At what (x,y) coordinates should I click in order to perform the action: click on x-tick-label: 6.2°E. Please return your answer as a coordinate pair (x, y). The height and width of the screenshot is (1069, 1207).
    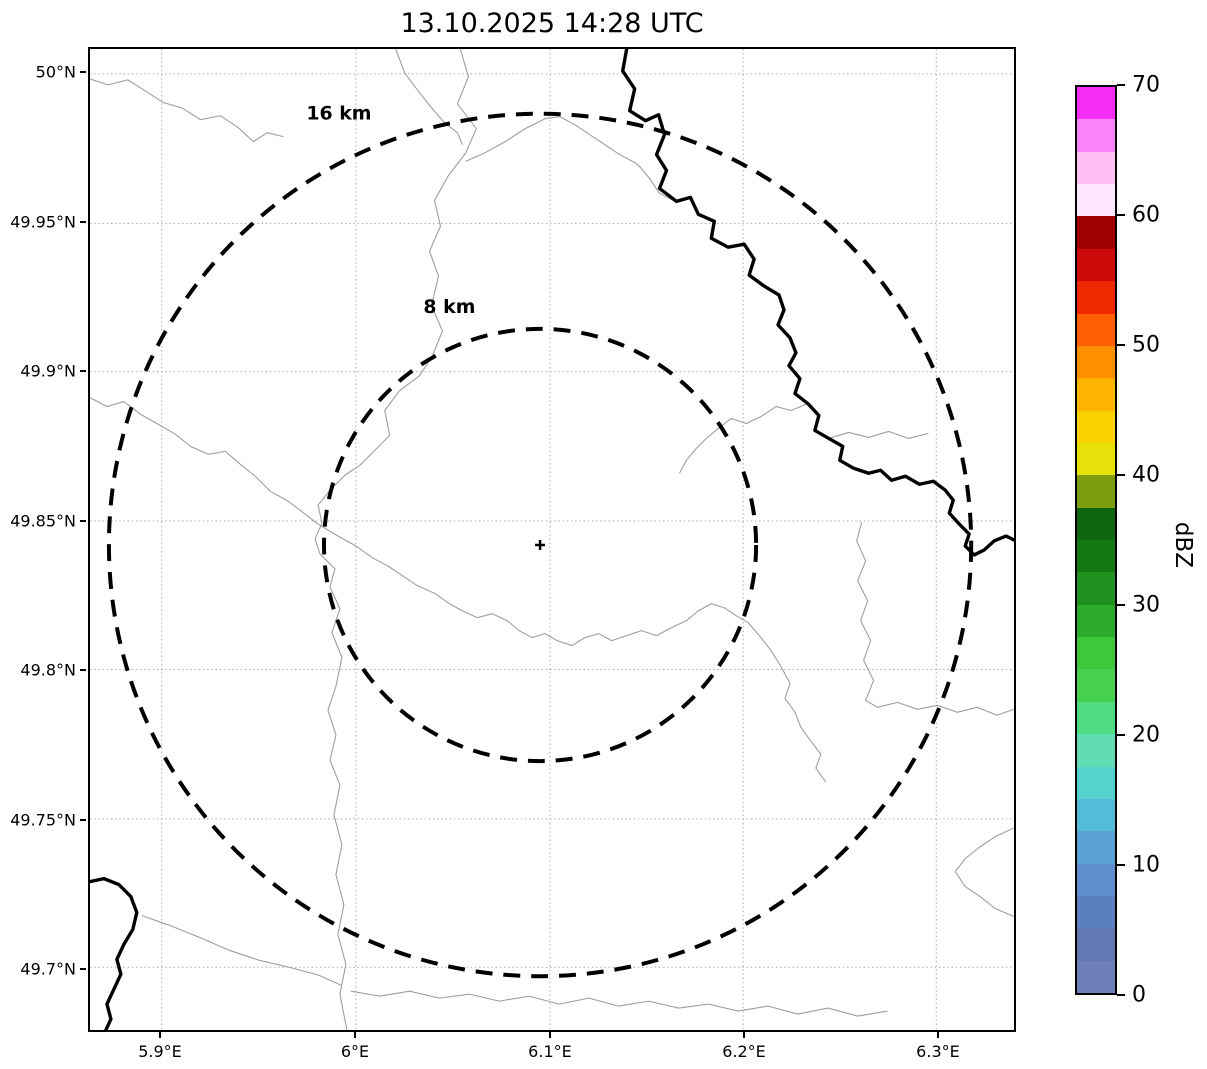
    Looking at the image, I should click on (744, 1051).